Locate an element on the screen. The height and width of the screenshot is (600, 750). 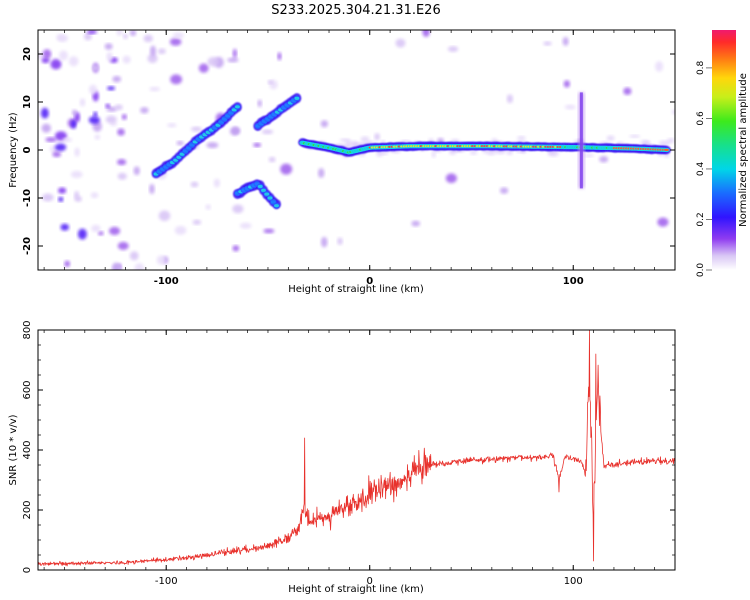
feature-lower-branch is located at coordinates (257, 194).